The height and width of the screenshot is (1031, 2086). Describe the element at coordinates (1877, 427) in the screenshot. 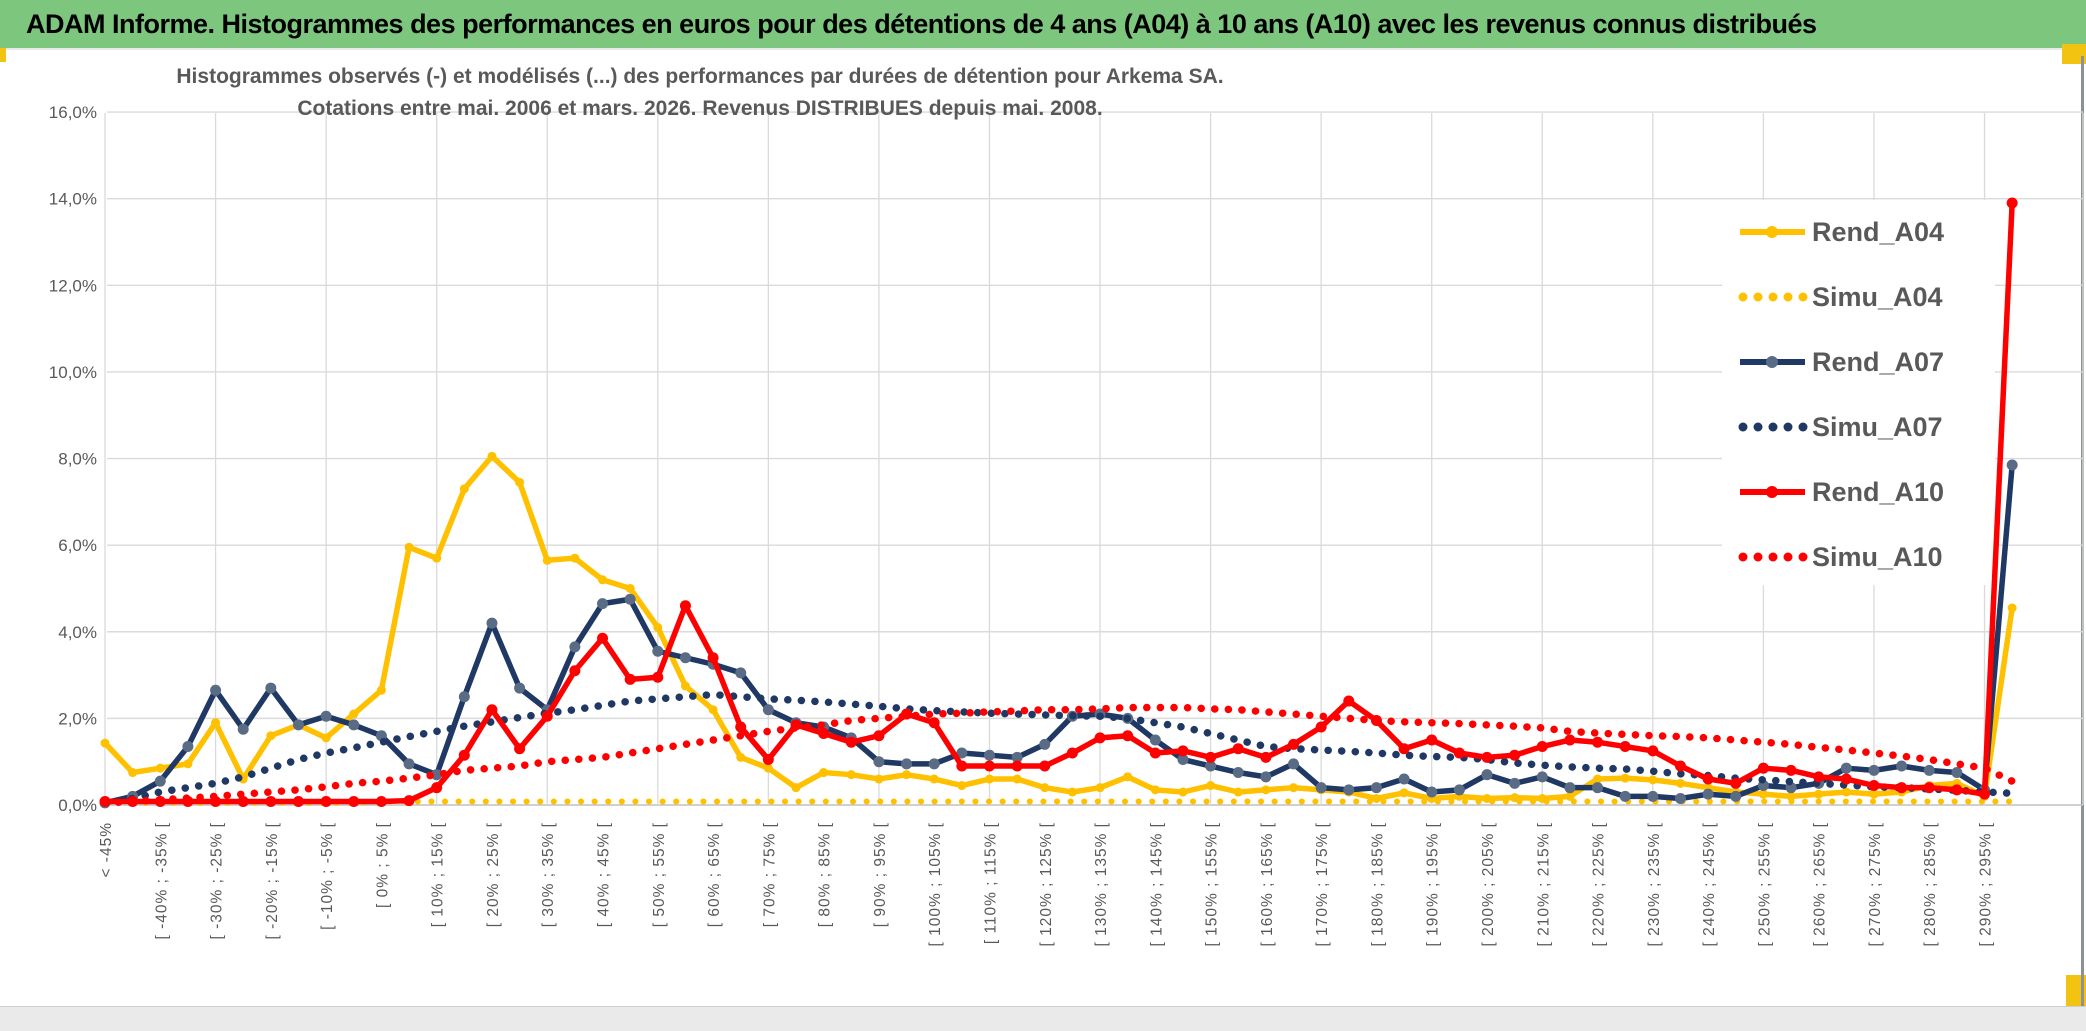

I see `legend-label: Simu_A07` at that location.